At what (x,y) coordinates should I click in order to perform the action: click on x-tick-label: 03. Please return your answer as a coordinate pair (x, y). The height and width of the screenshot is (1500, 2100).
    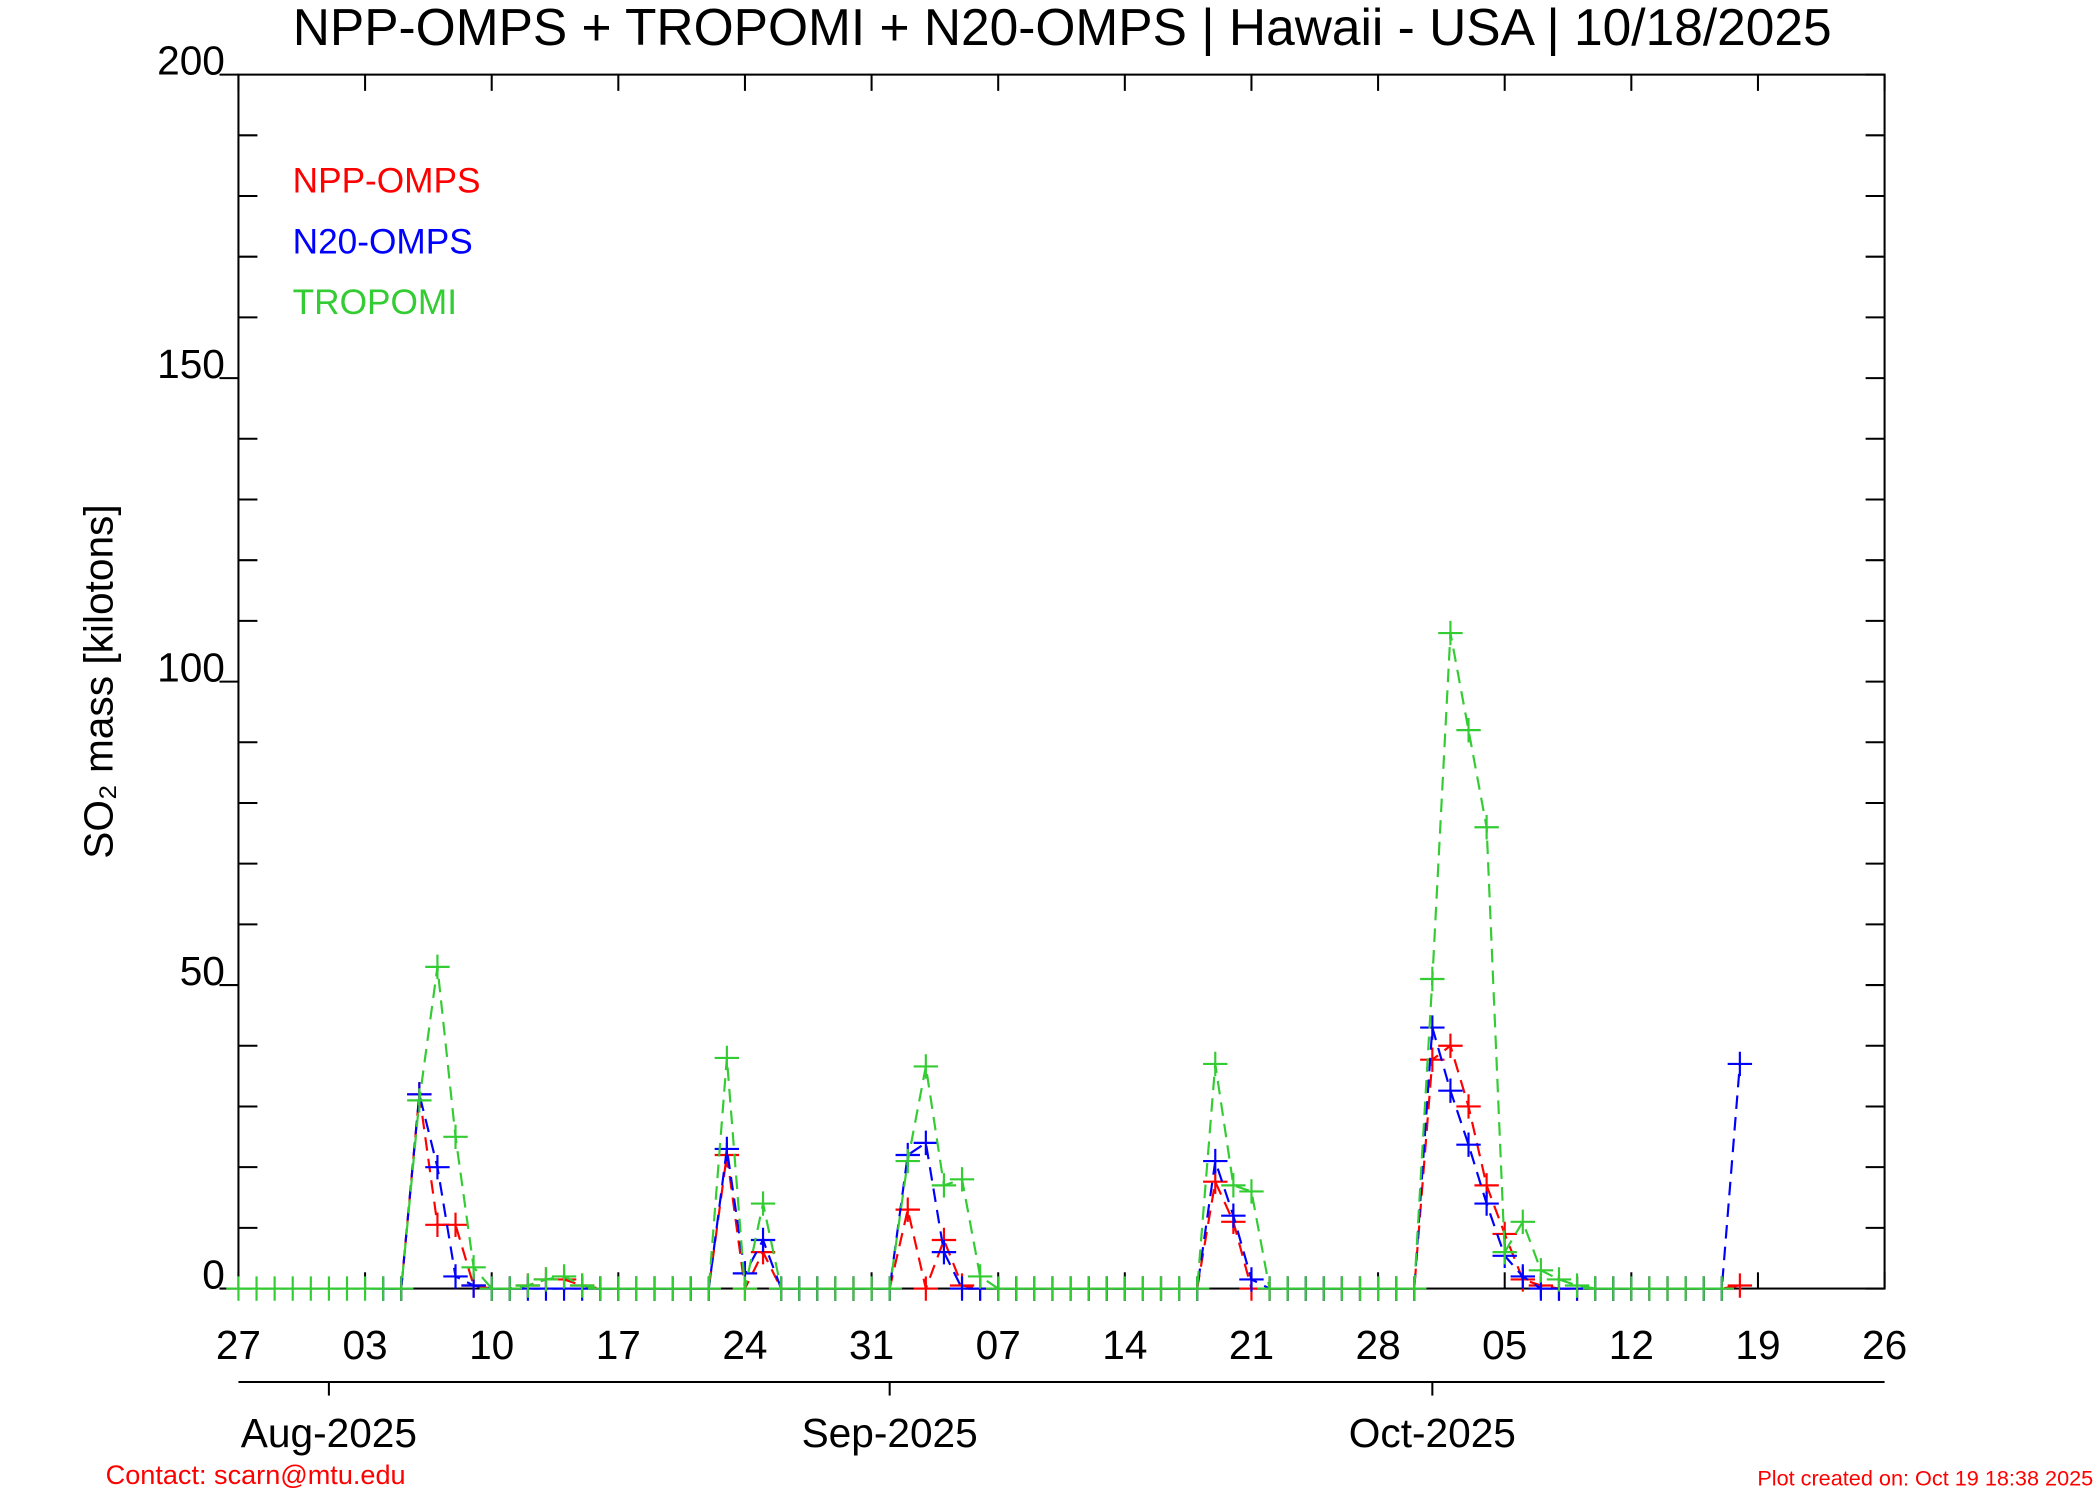
    Looking at the image, I should click on (364, 1345).